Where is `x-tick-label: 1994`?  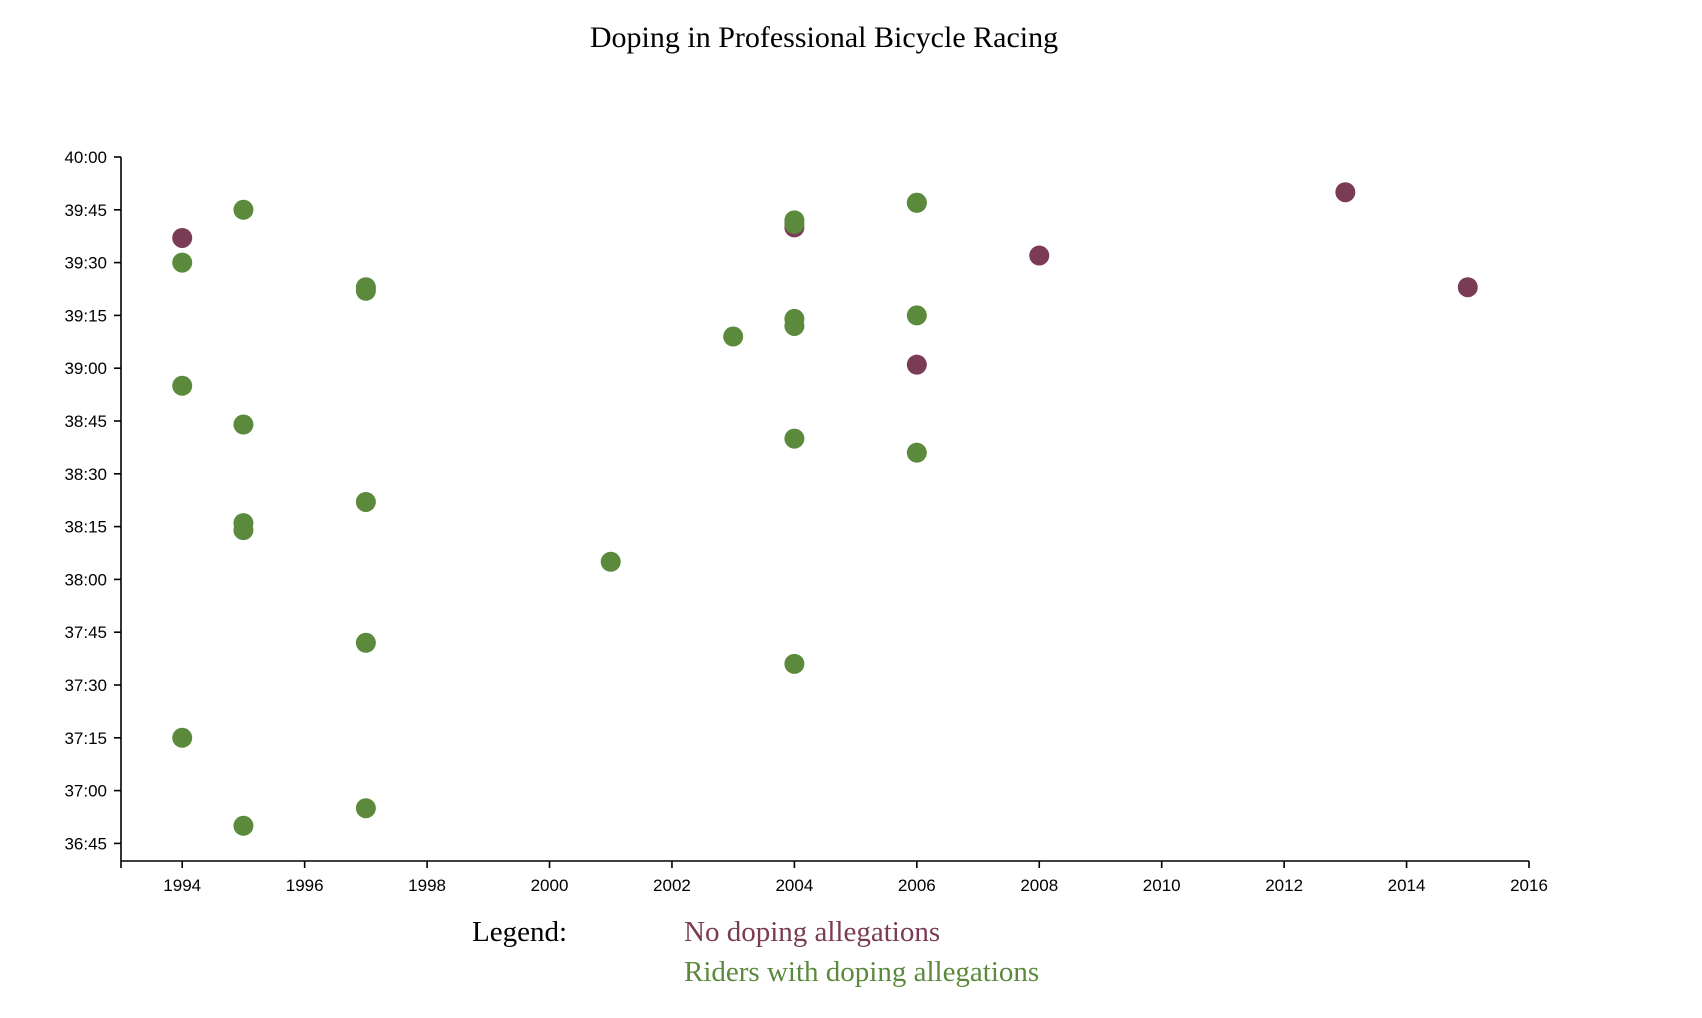
x-tick-label: 1994 is located at coordinates (182, 885).